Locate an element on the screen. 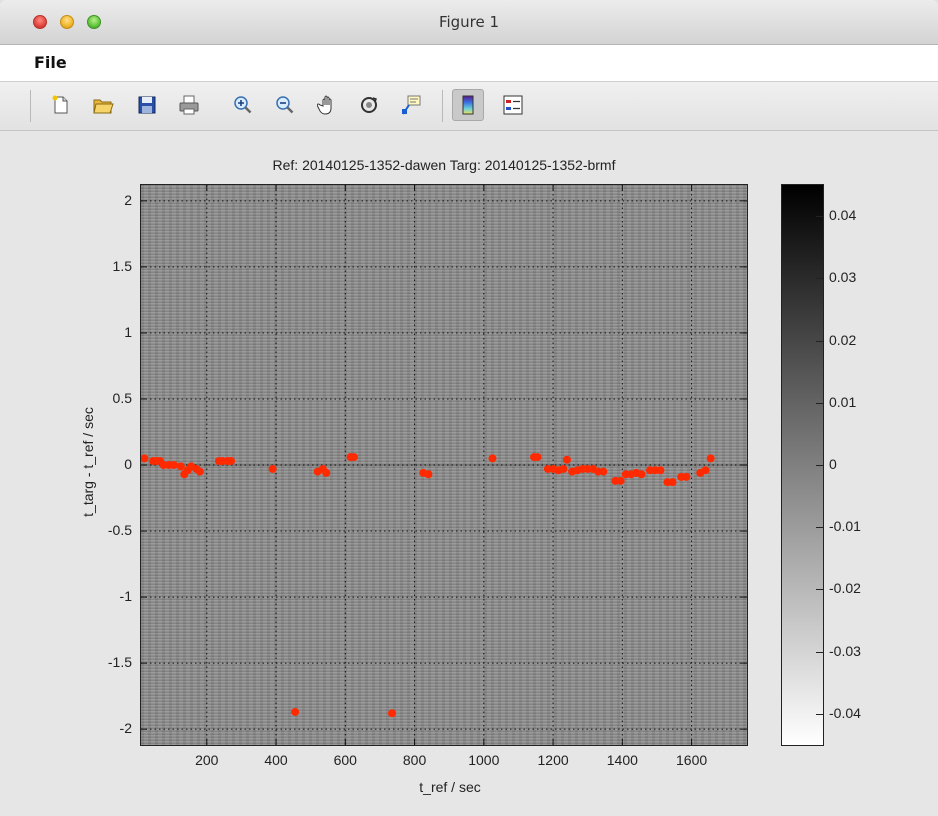 This screenshot has width=938, height=816. title-bar: Figure 1 is located at coordinates (469, 22).